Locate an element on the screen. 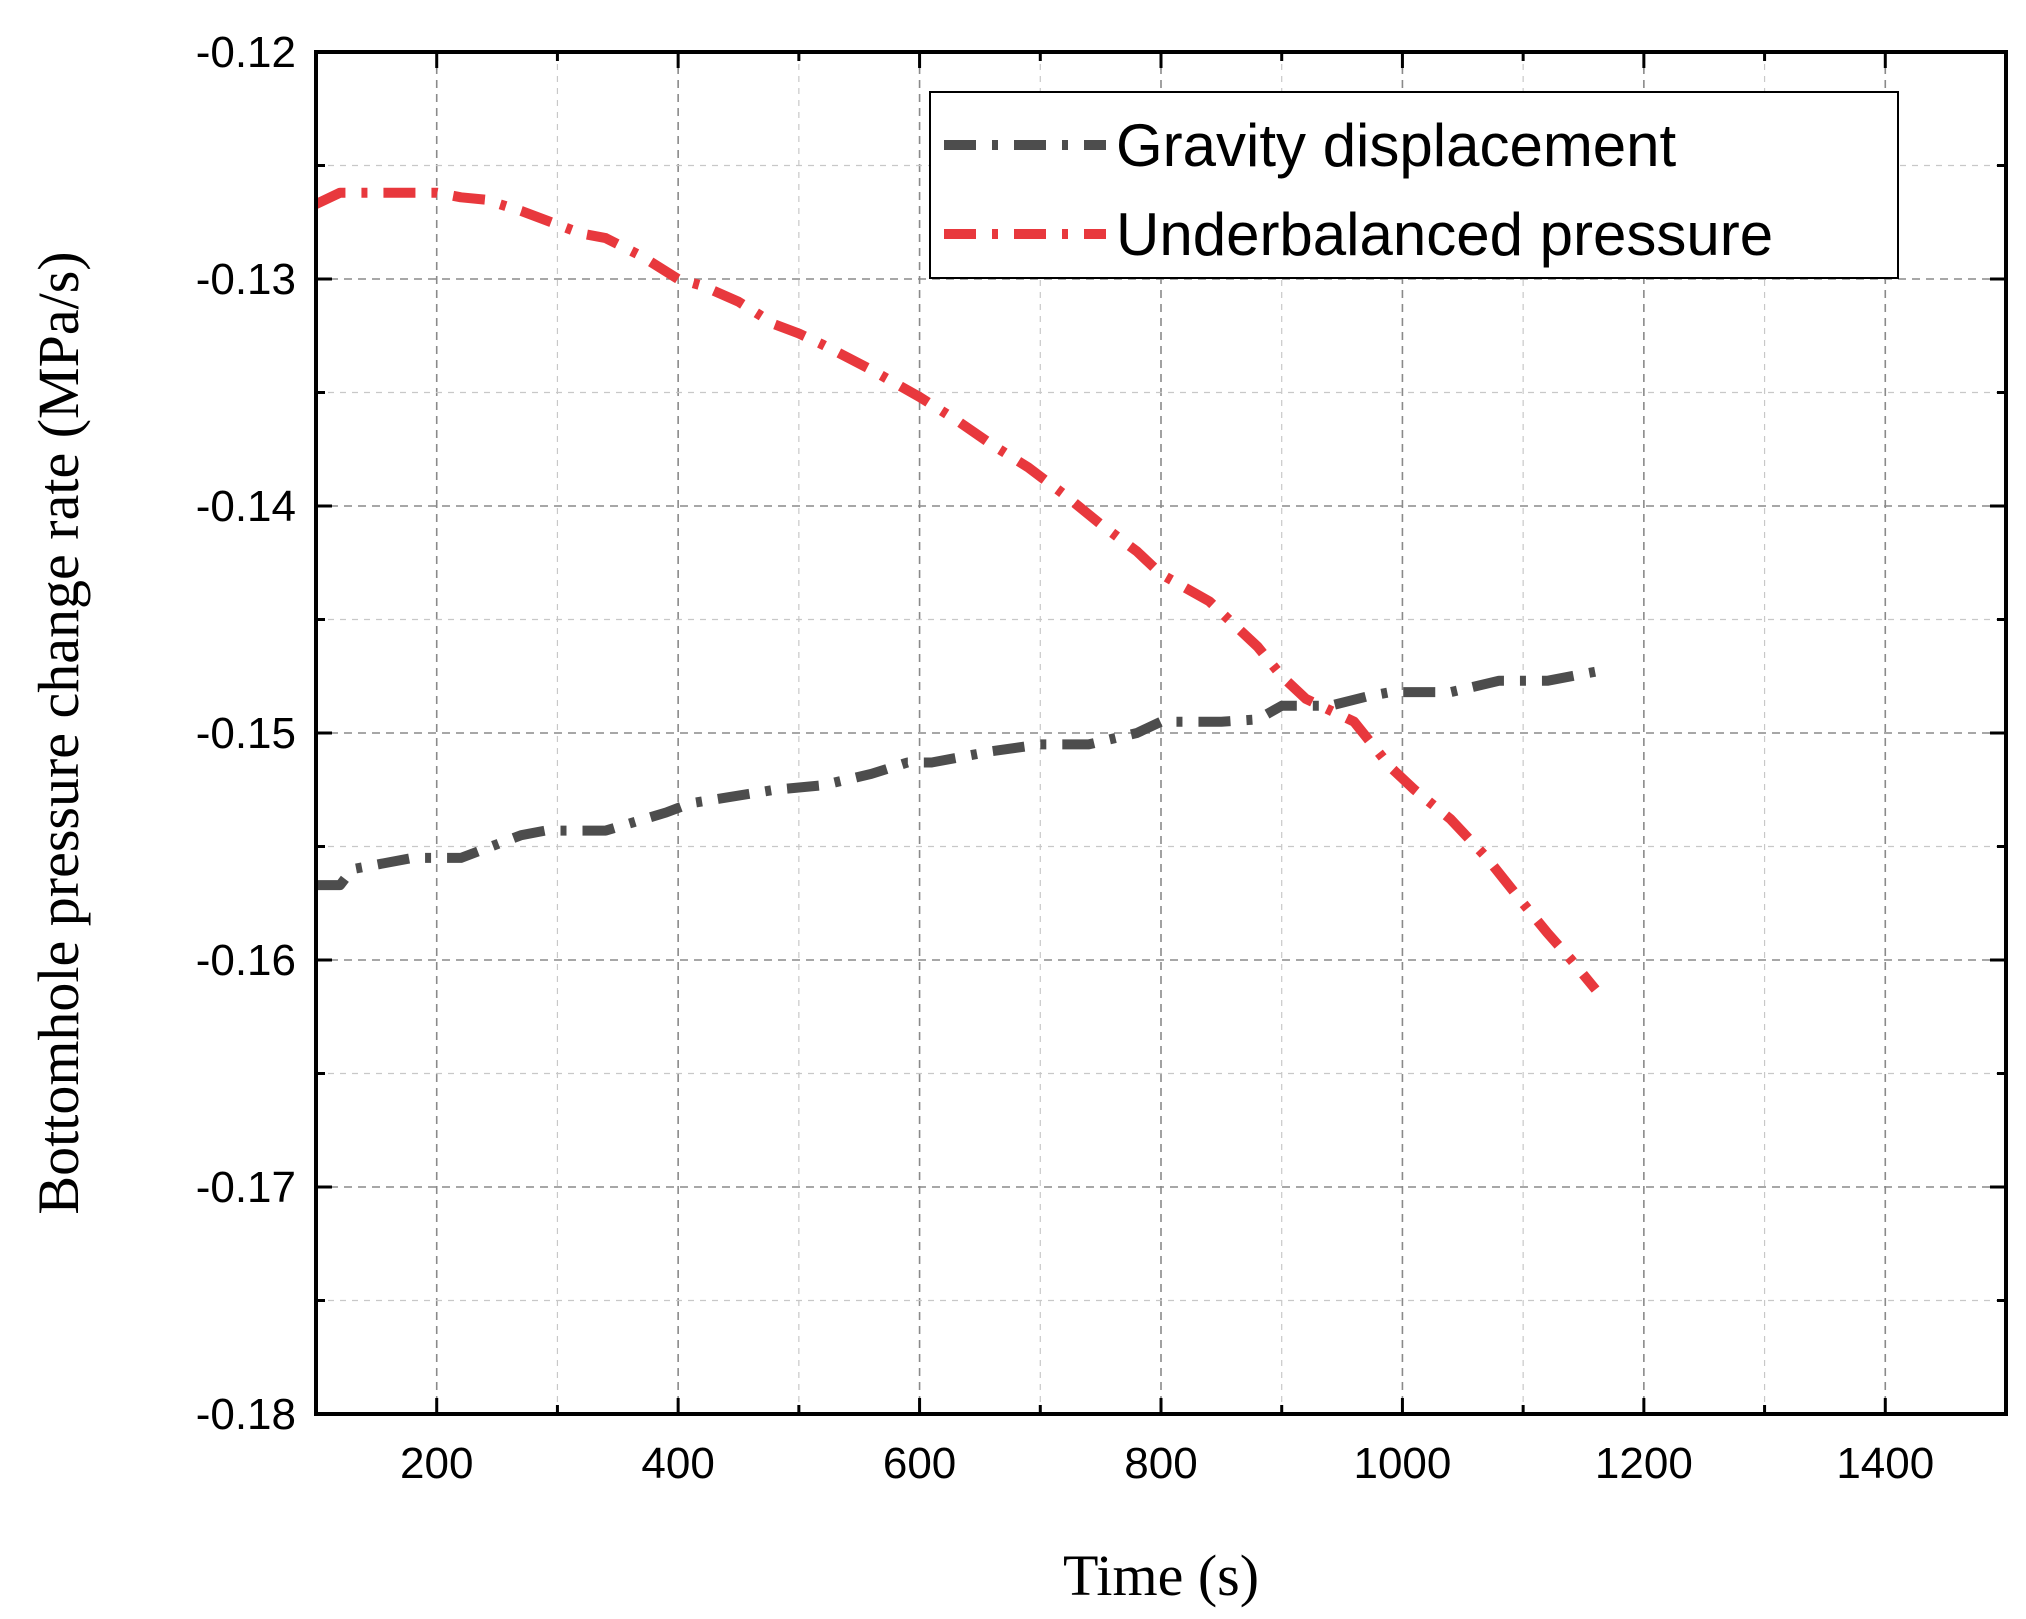 Image resolution: width=2026 pixels, height=1619 pixels. y-tick-label: -0.14 is located at coordinates (246, 506).